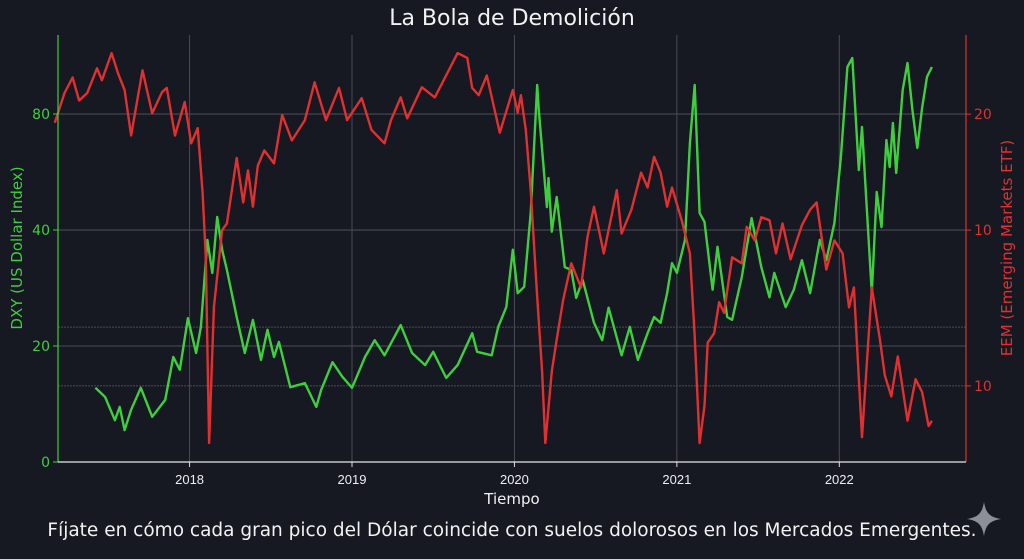  I want to click on y-axis-left-label: DXY (US Dollar Index), so click(17, 247).